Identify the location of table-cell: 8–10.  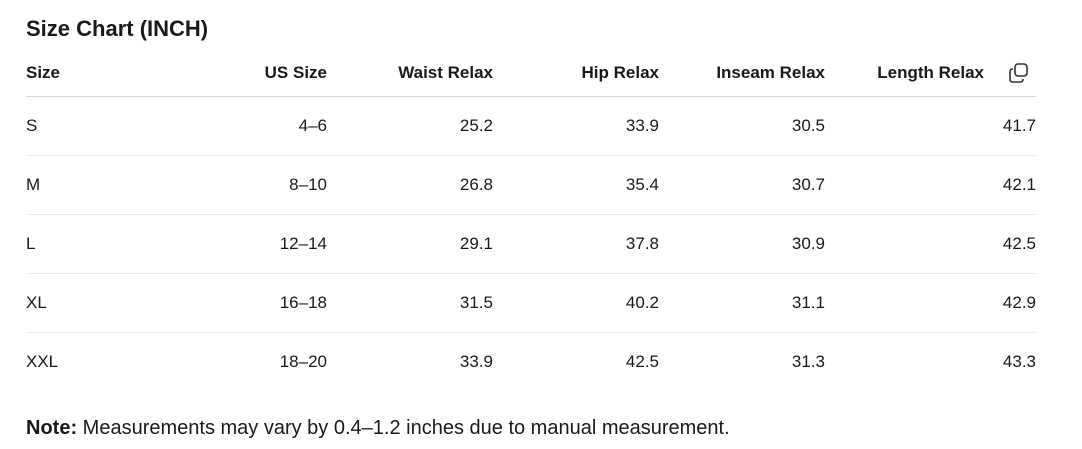
(308, 184).